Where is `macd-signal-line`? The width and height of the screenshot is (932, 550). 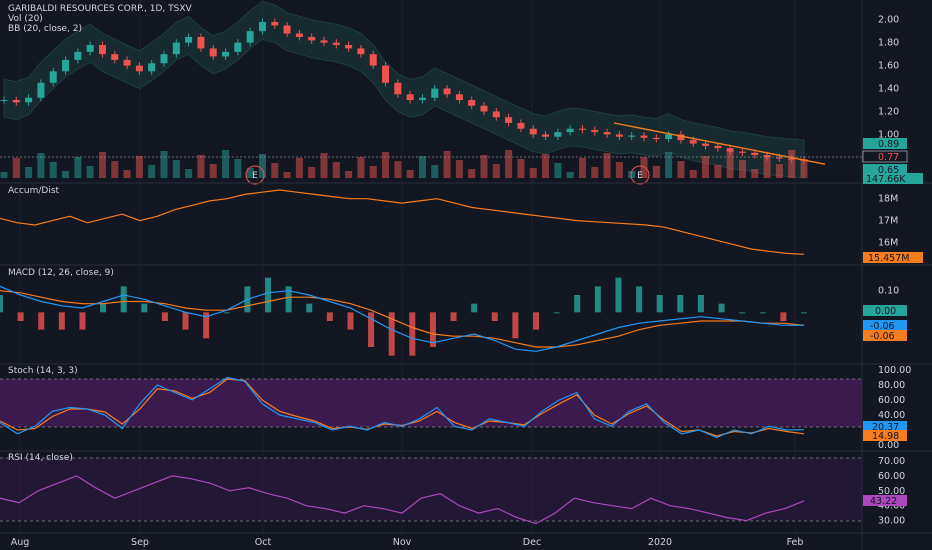 macd-signal-line is located at coordinates (402, 319).